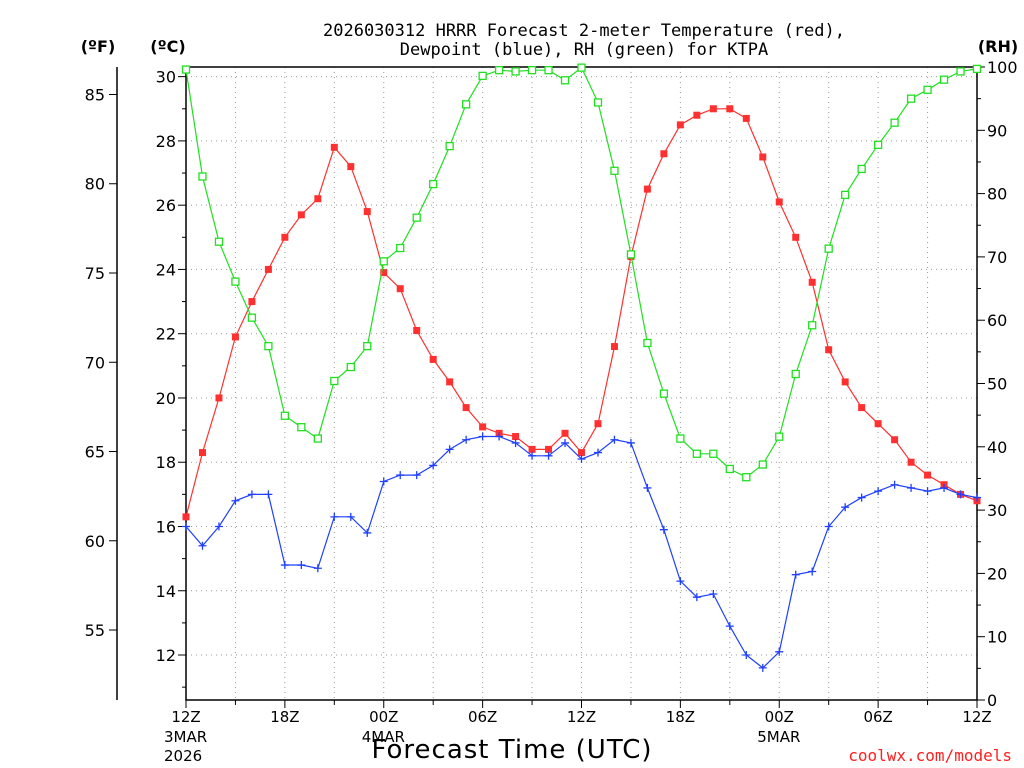 This screenshot has width=1024, height=768. What do you see at coordinates (992, 700) in the screenshot?
I see `rh-tick-label: 0` at bounding box center [992, 700].